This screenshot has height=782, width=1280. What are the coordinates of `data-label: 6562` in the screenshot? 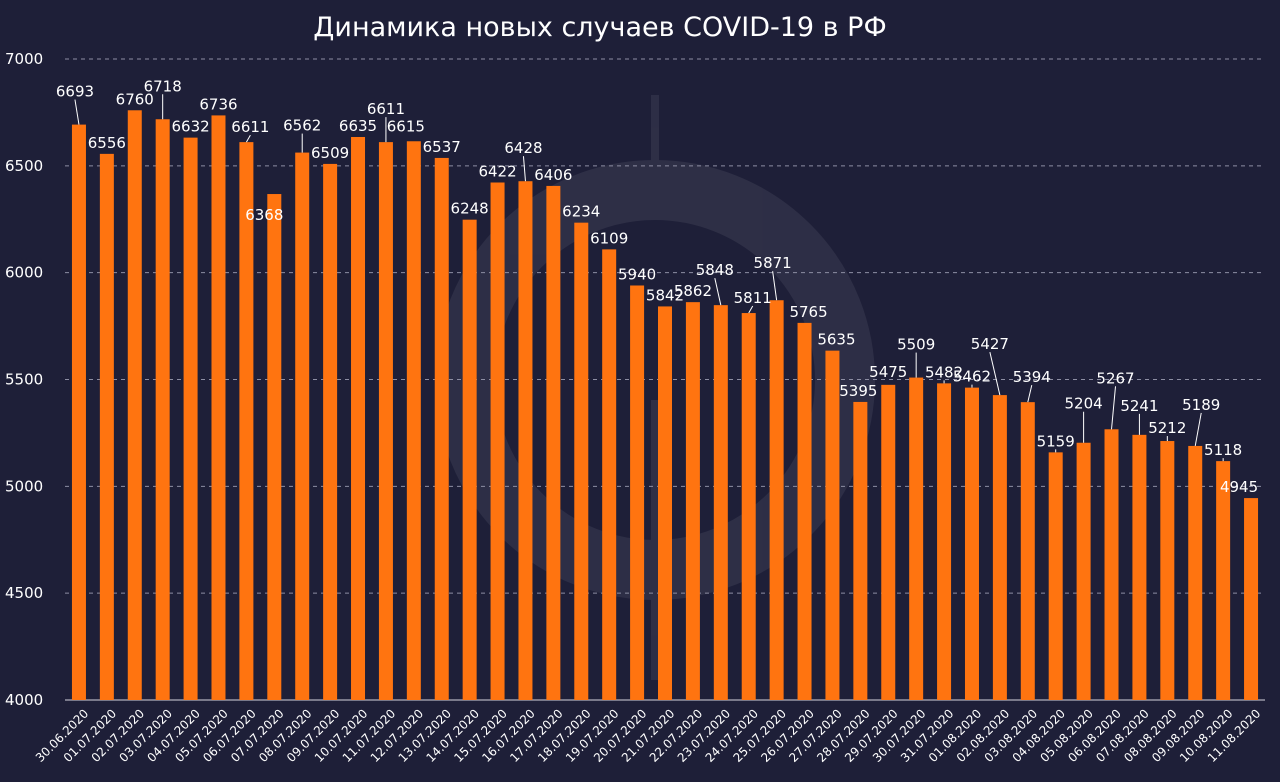 It's located at (302, 126).